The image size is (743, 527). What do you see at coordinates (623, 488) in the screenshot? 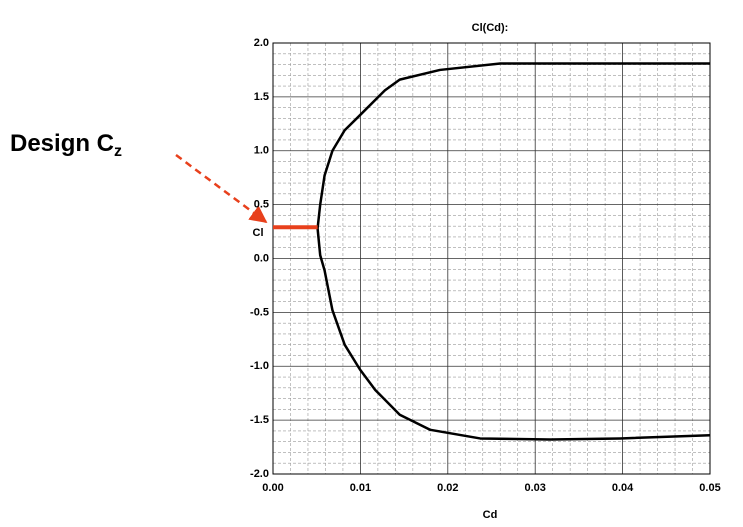
I see `x-tick-label: 0.04` at bounding box center [623, 488].